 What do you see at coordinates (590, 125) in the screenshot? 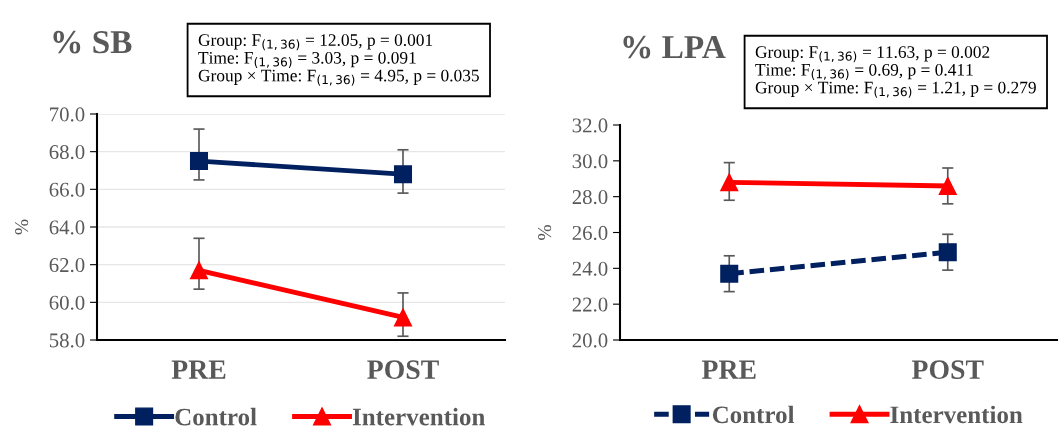
I see `y-tick-label: 32.0` at bounding box center [590, 125].